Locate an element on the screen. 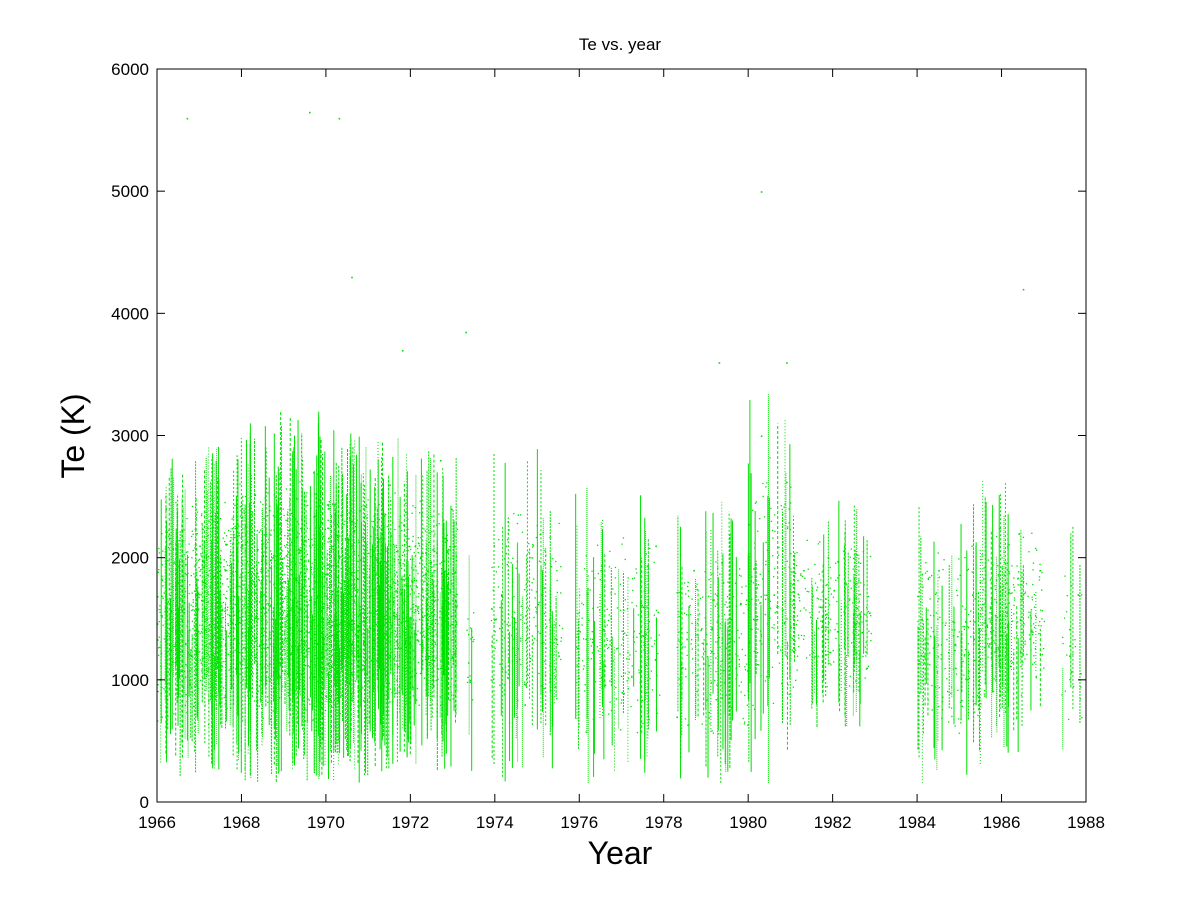  y-tick-label: 2000 is located at coordinates (130, 558).